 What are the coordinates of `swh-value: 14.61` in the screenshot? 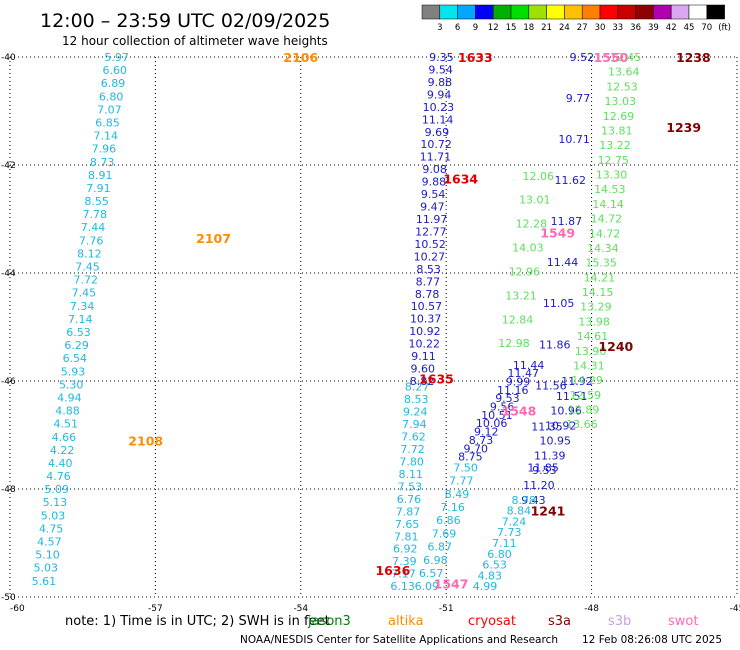 It's located at (593, 336).